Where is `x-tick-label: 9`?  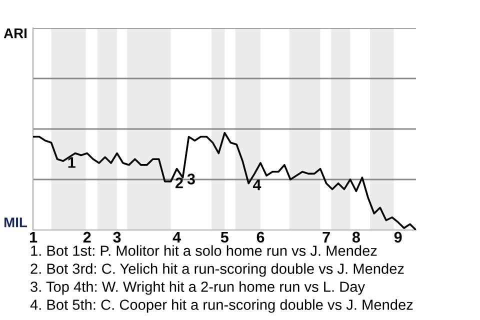 x-tick-label: 9 is located at coordinates (398, 237).